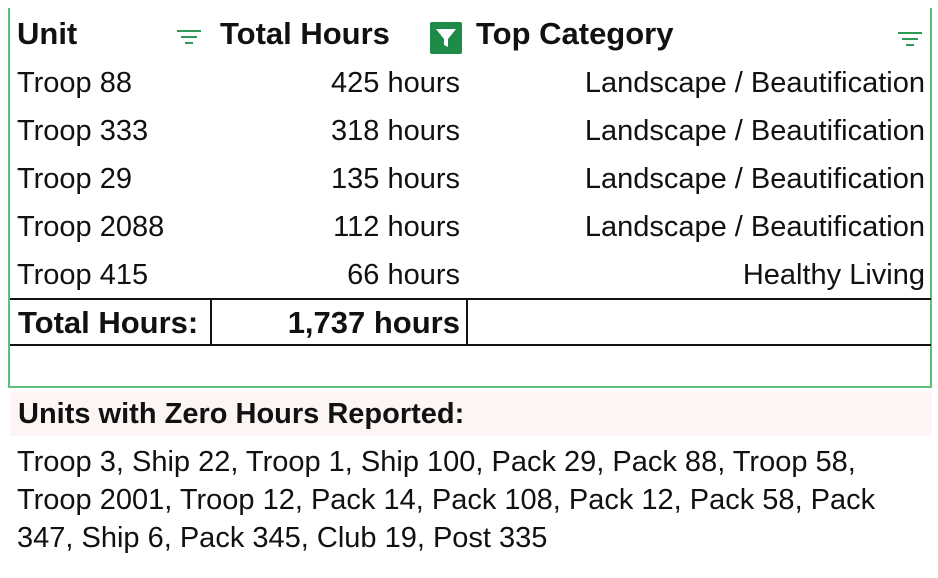 This screenshot has width=938, height=578. I want to click on row-1-unit: Troop 88, so click(74, 83).